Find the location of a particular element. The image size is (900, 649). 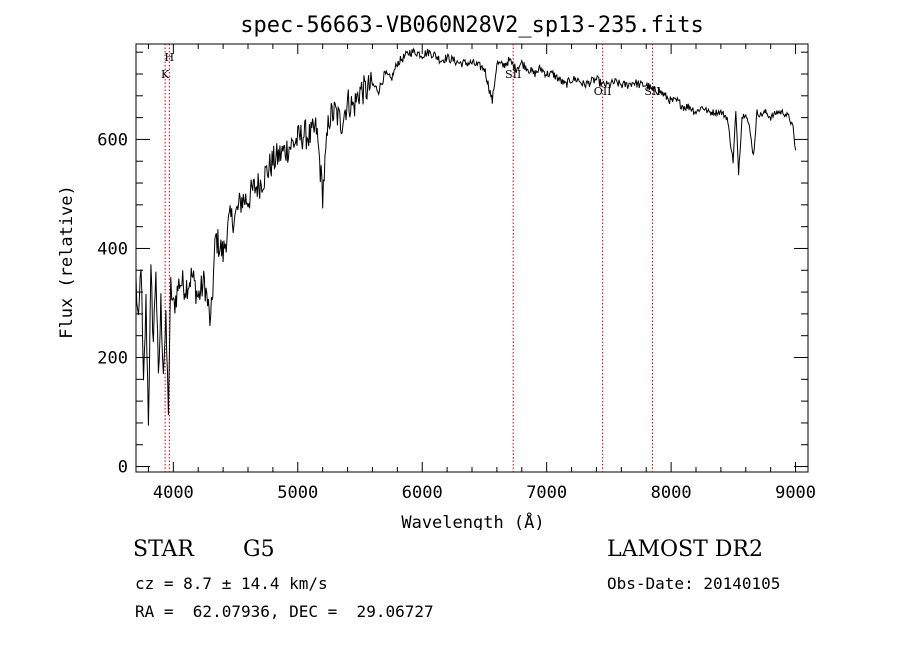

obs-date: Obs-Date: 20140105 is located at coordinates (694, 583).